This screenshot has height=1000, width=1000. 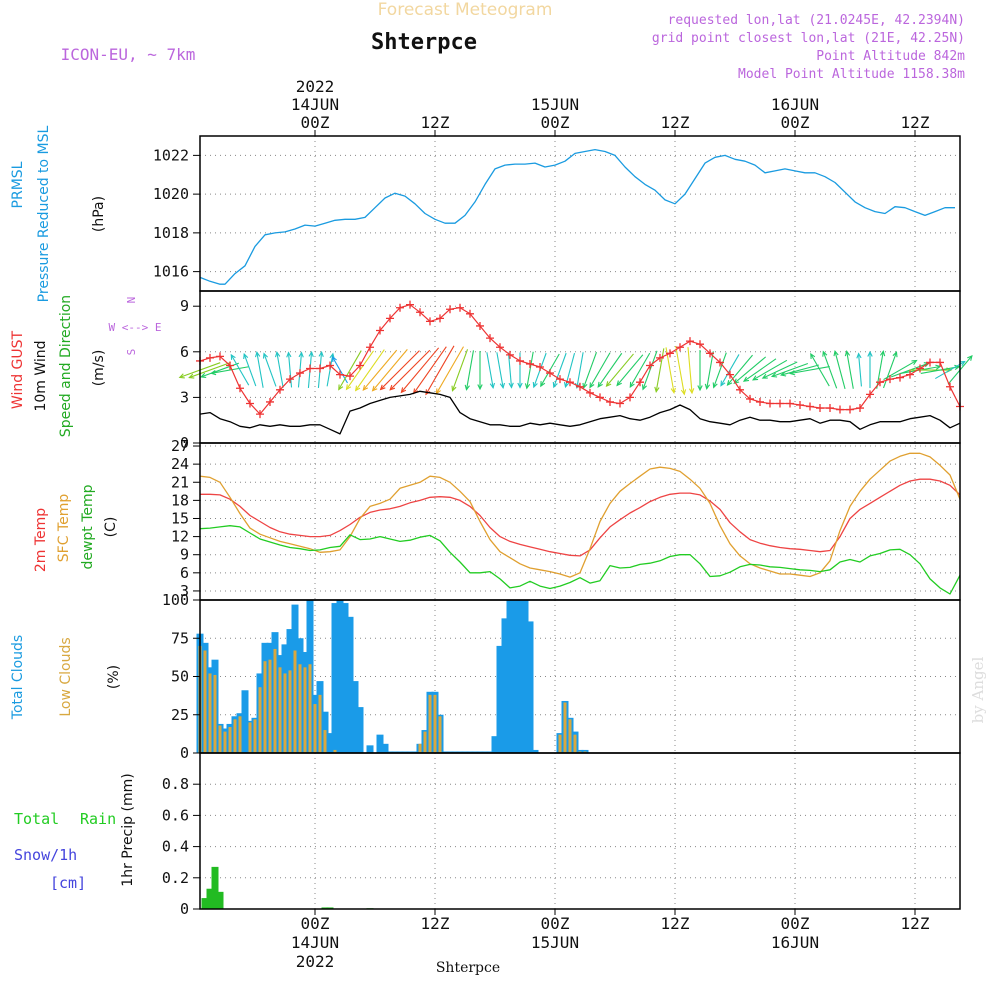 I want to click on model-altitude: Model Point Altitude 1158.38m, so click(x=851, y=74).